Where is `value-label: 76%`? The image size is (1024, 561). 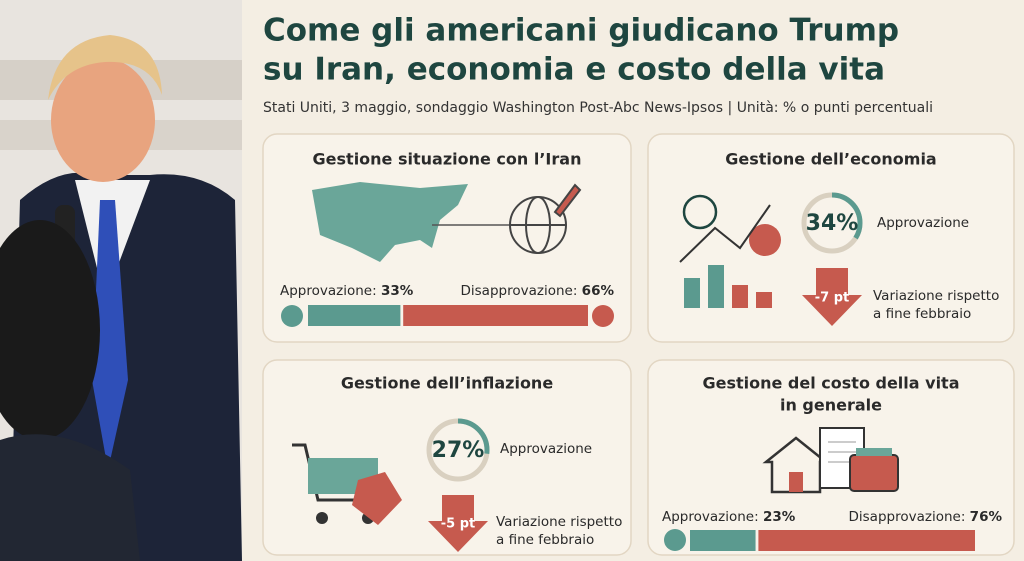
value-label: 76% is located at coordinates (986, 517).